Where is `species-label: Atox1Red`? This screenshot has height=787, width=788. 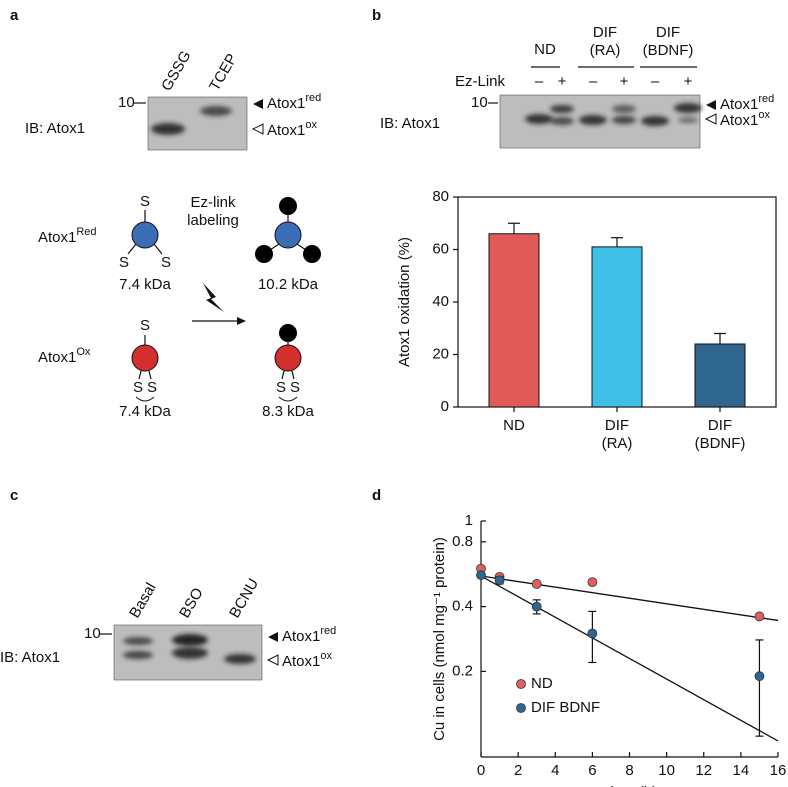 species-label: Atox1Red is located at coordinates (67, 236).